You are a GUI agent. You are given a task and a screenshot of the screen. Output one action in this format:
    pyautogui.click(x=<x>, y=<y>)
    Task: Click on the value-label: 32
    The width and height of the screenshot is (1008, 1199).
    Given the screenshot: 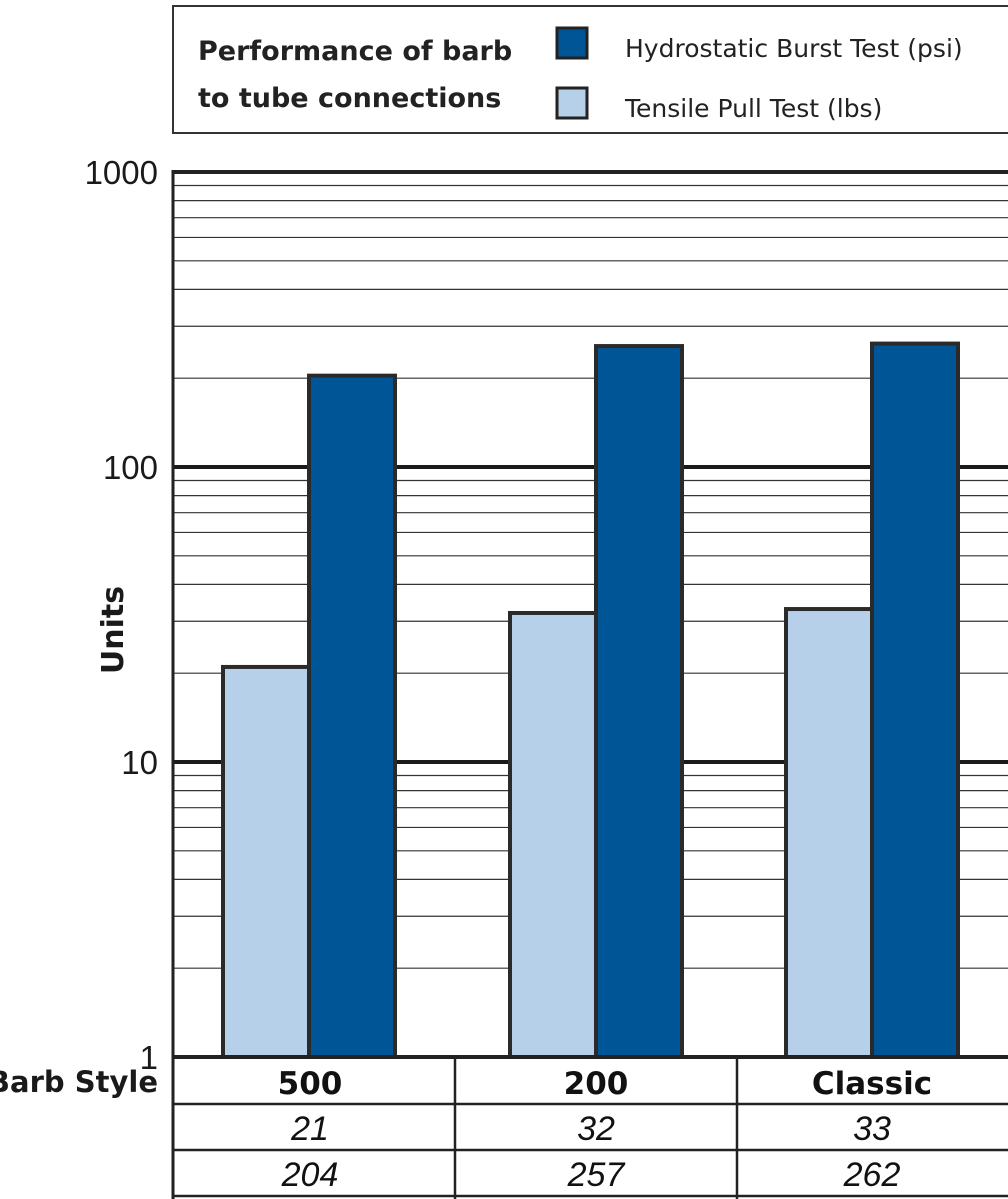 What is the action you would take?
    pyautogui.click(x=596, y=1129)
    